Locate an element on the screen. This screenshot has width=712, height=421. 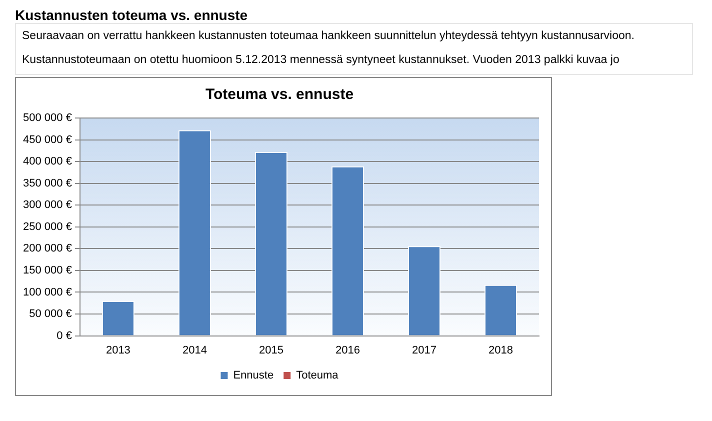
y-tick-label: 400 000 € is located at coordinates (47, 162).